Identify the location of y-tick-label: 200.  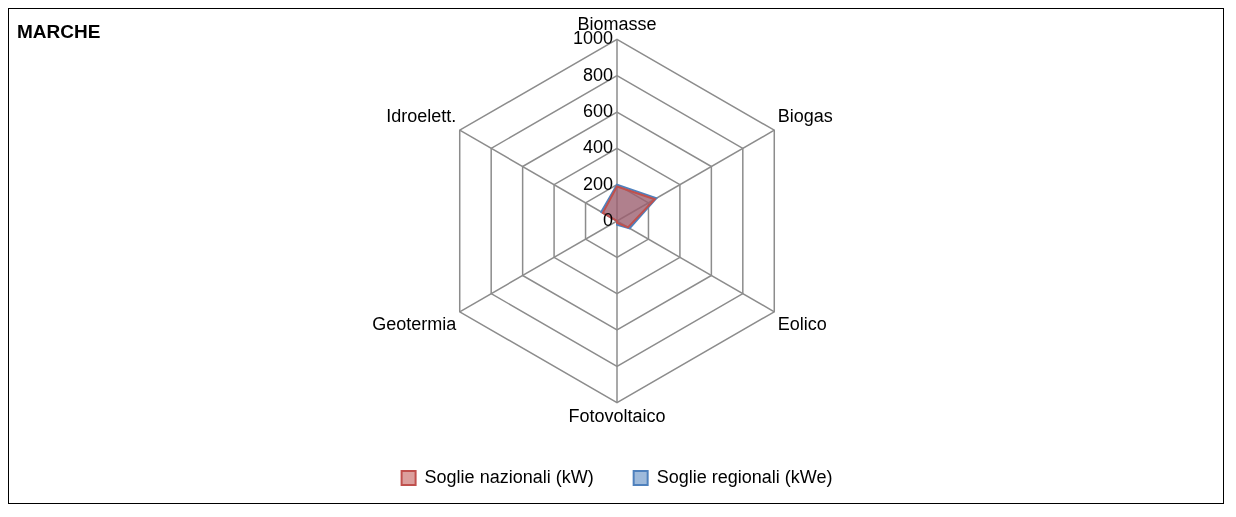
(597, 183).